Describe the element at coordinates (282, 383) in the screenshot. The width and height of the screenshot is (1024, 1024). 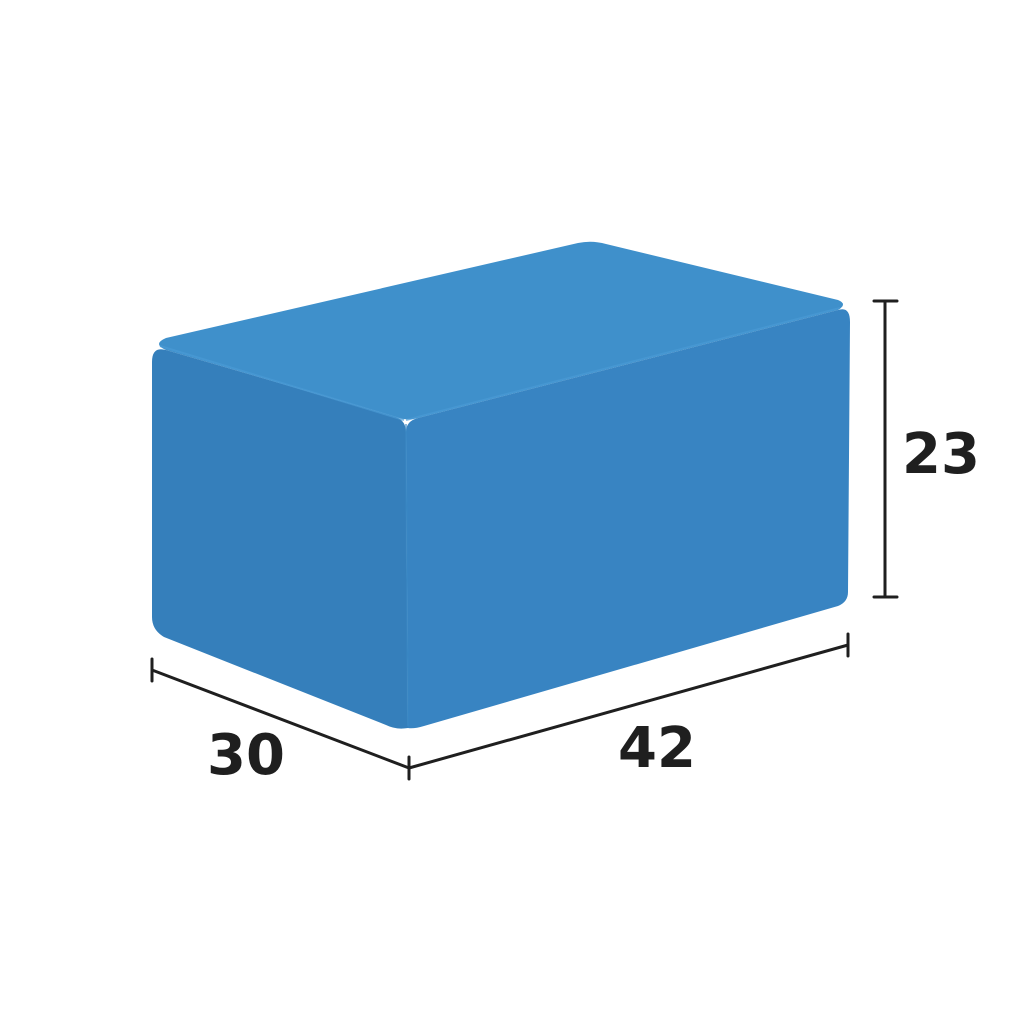
I see `prism-top-left-edge` at that location.